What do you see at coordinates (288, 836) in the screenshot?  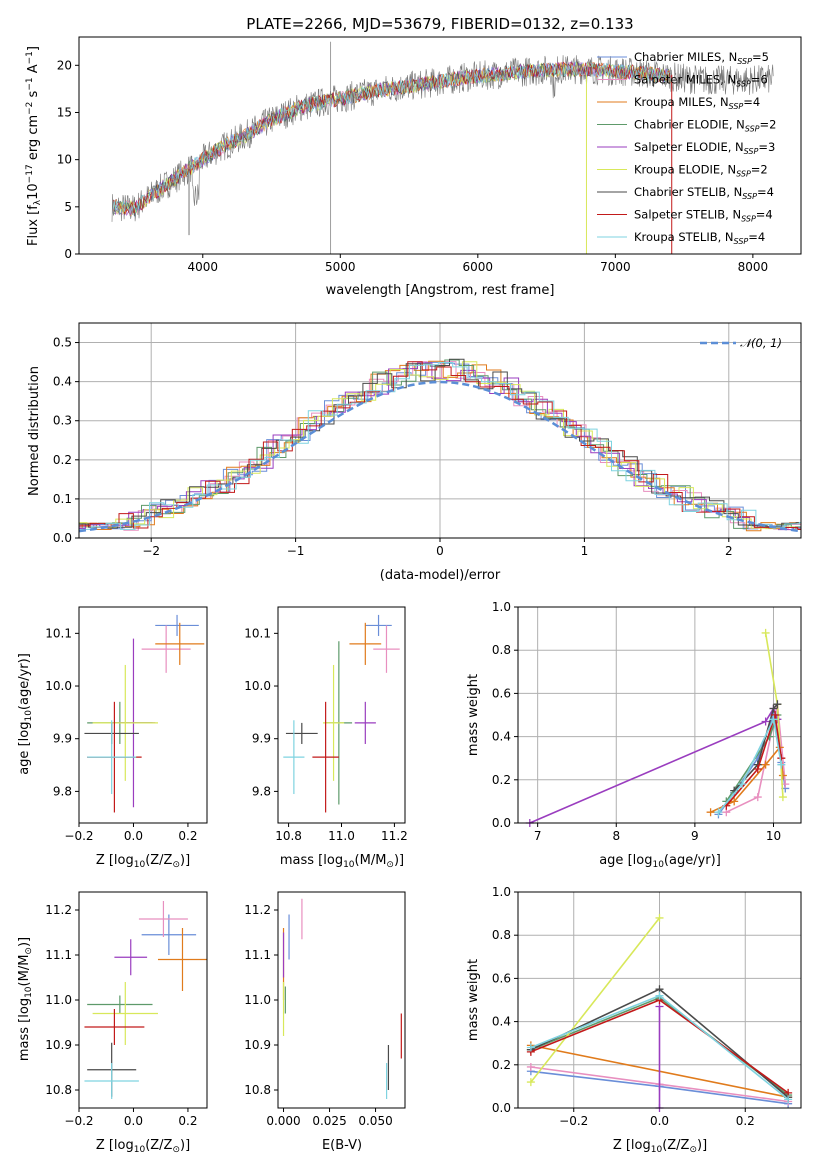 I see `x-tick-label: 10.8` at bounding box center [288, 836].